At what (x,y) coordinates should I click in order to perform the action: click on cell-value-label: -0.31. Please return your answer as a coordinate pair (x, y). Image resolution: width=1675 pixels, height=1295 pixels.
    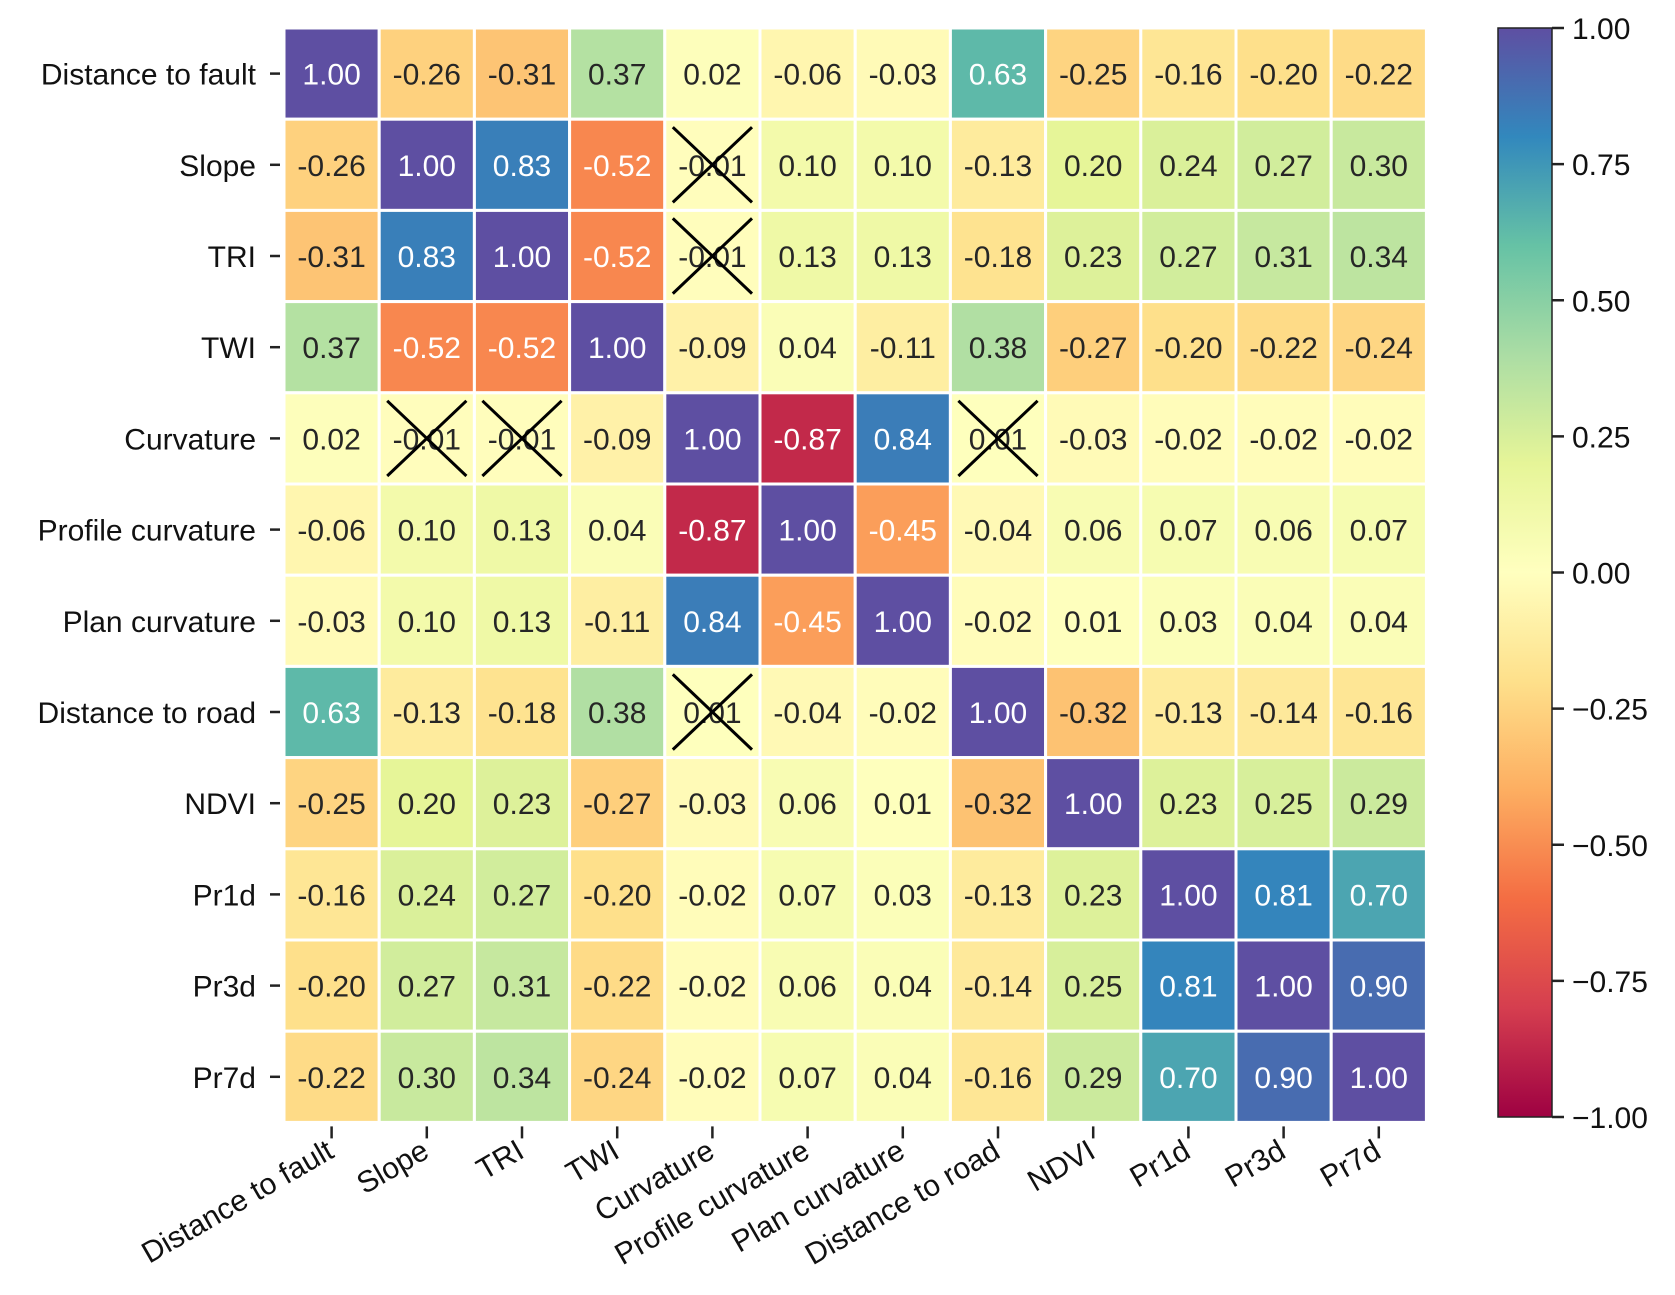
    Looking at the image, I should click on (522, 75).